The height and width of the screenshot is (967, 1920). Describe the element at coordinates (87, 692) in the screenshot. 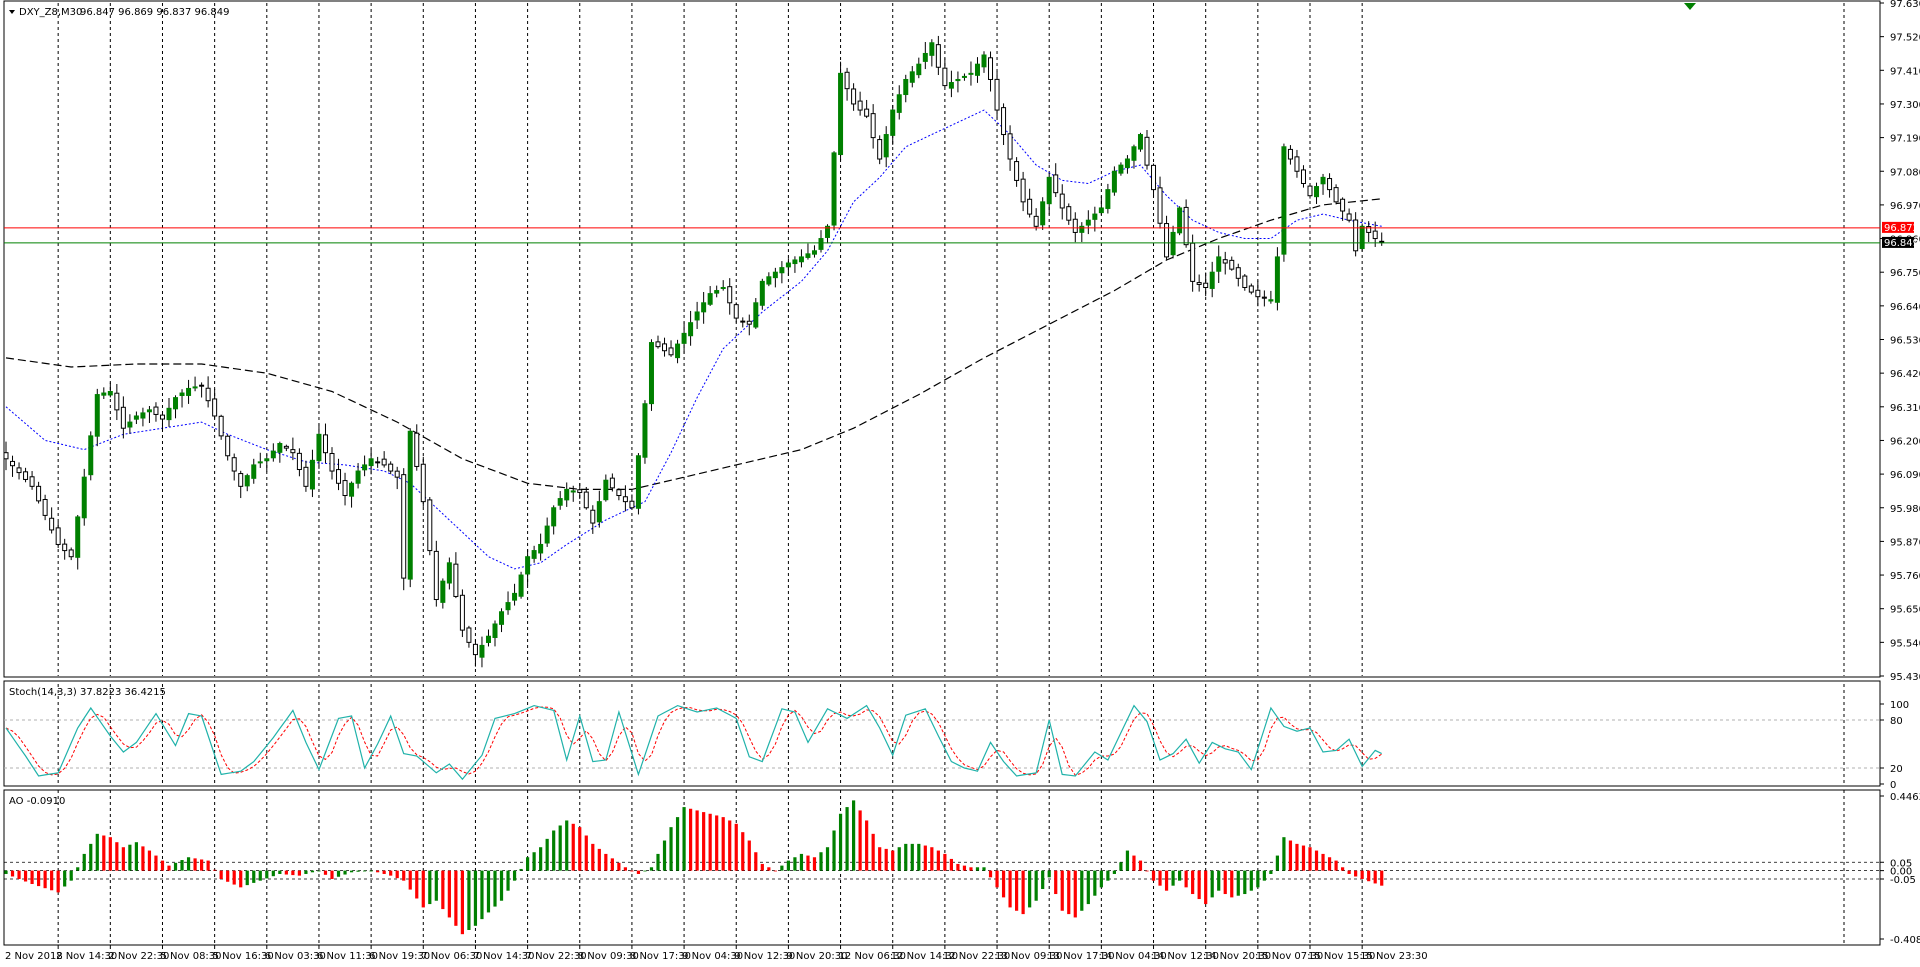

I see `stoch-header: Stoch(14,3,3) 37.8223 36.4215` at that location.